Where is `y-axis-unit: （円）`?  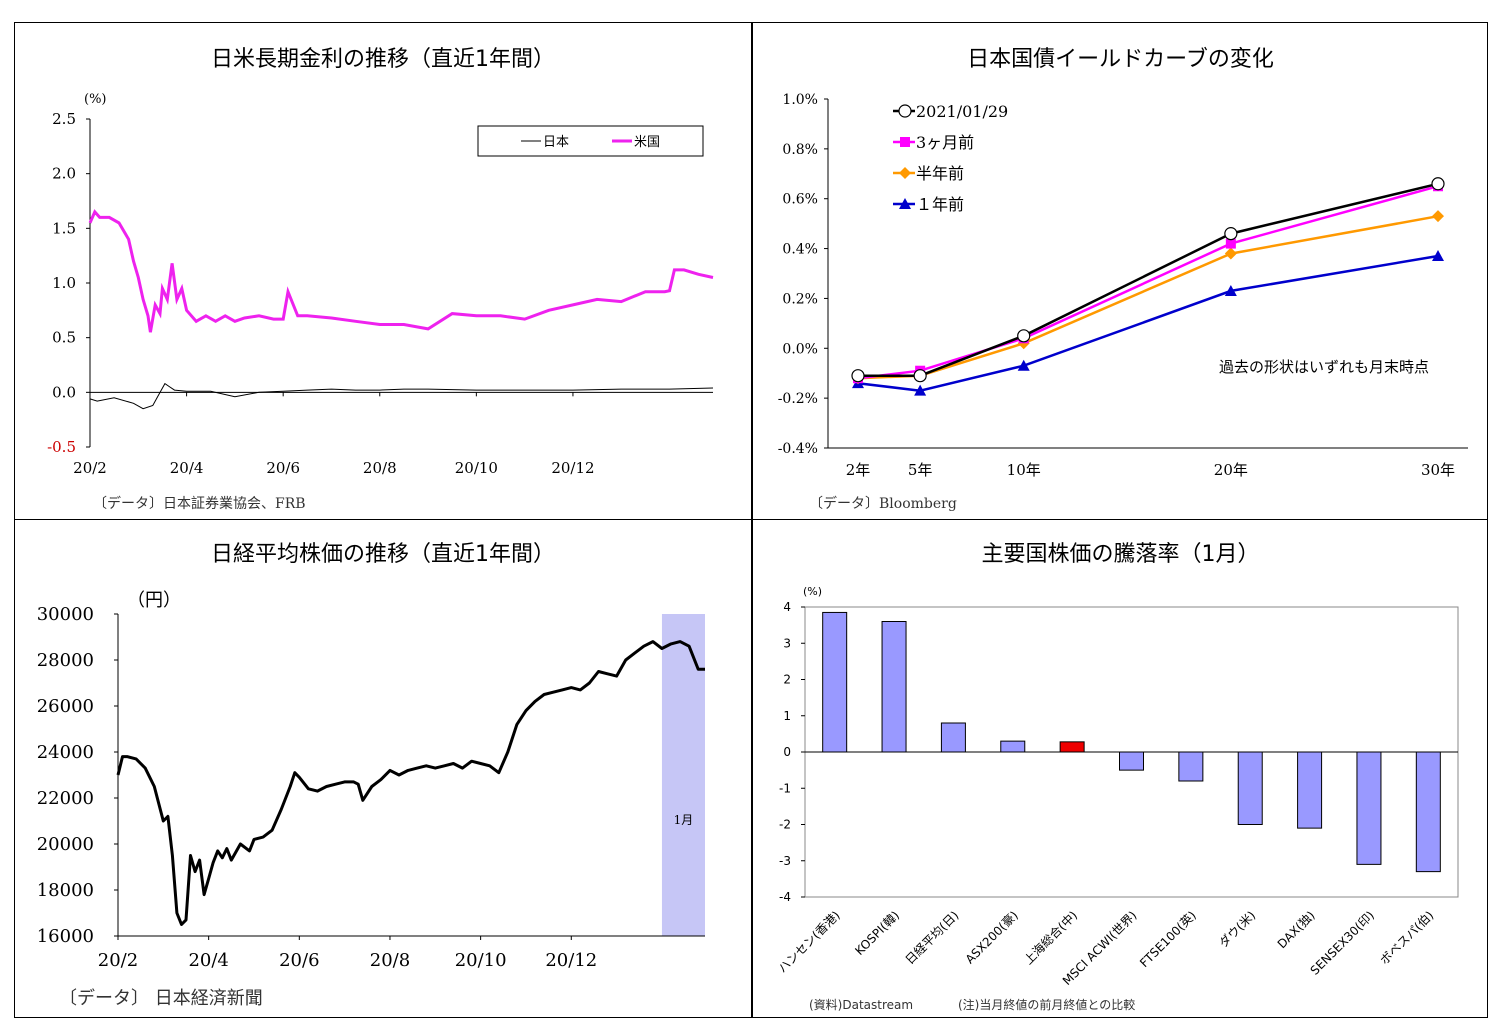
y-axis-unit: （円） is located at coordinates (154, 600).